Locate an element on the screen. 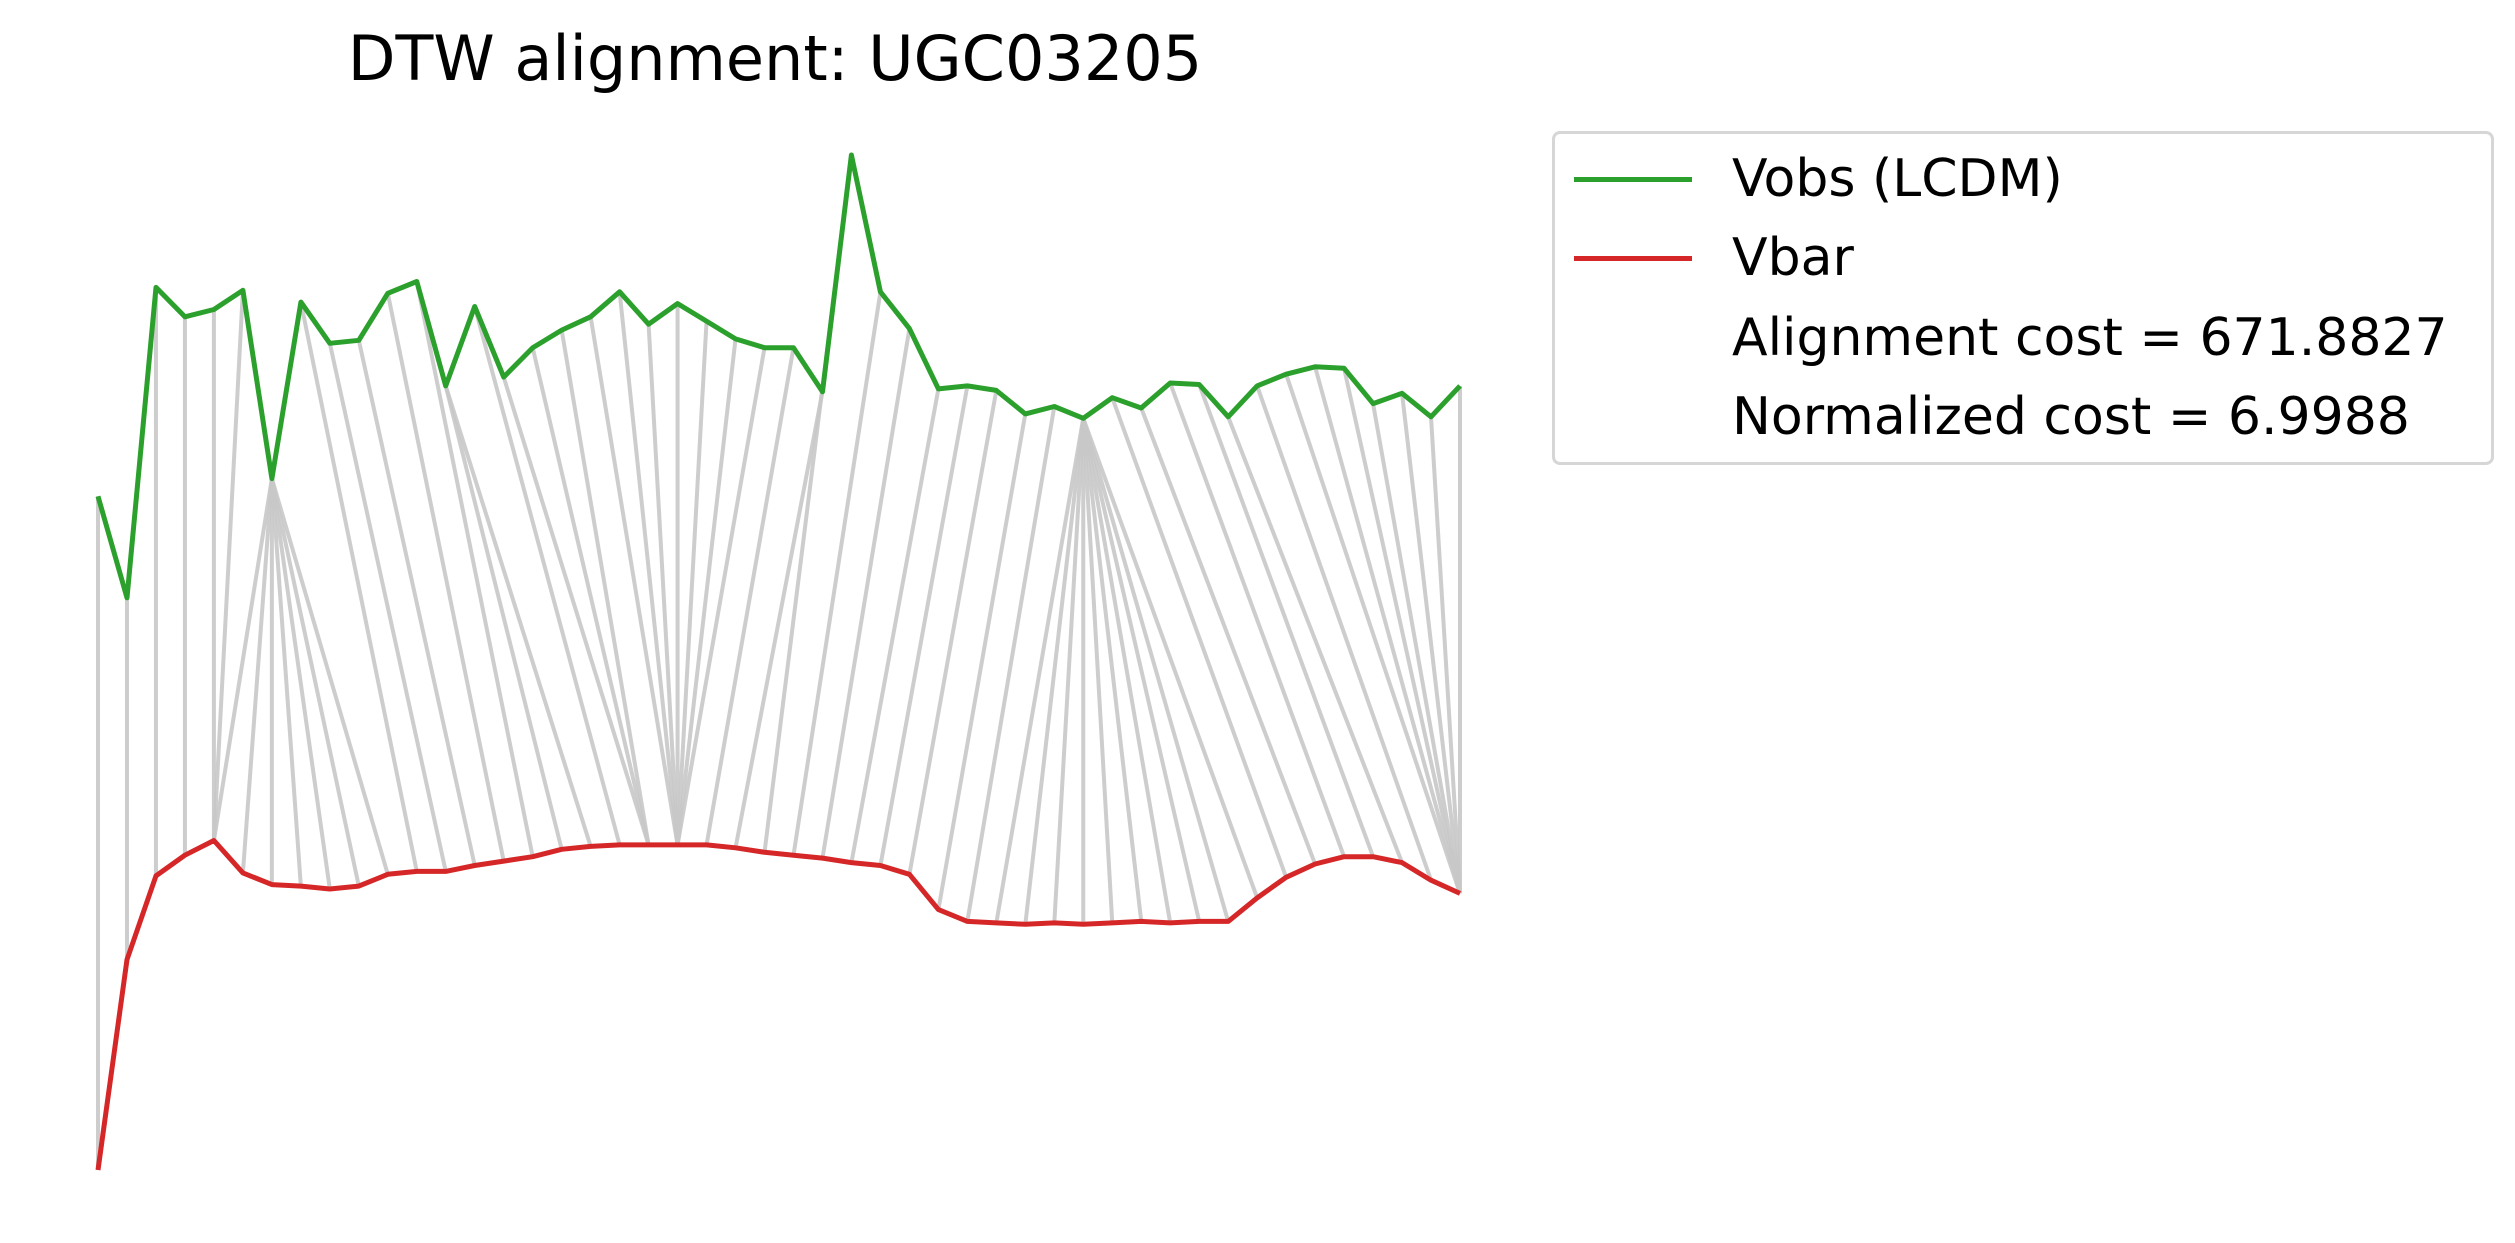  legend-item-alignment-cost: Alignment cost = 671.8827 is located at coordinates (2001, 338).